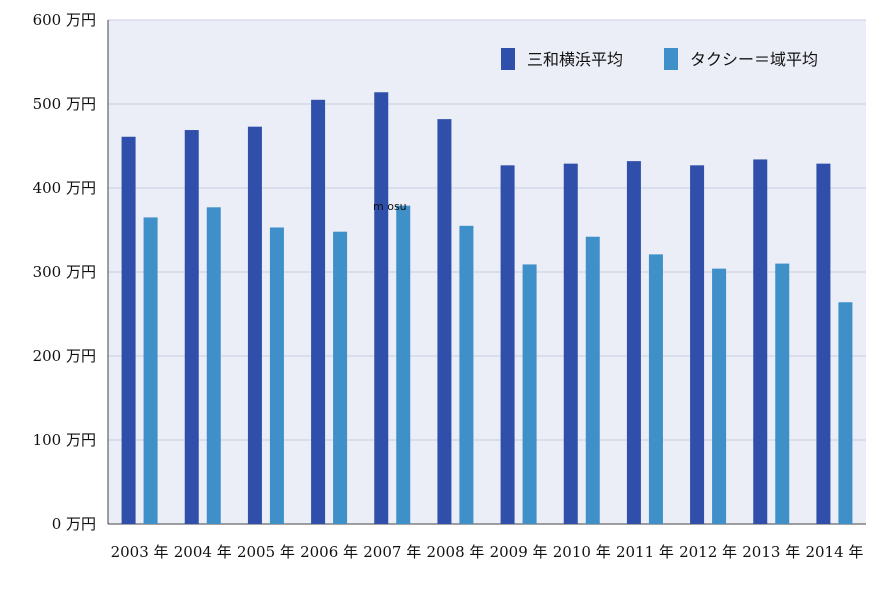  Describe the element at coordinates (582, 552) in the screenshot. I see `x-tick-label: 2010 年` at that location.